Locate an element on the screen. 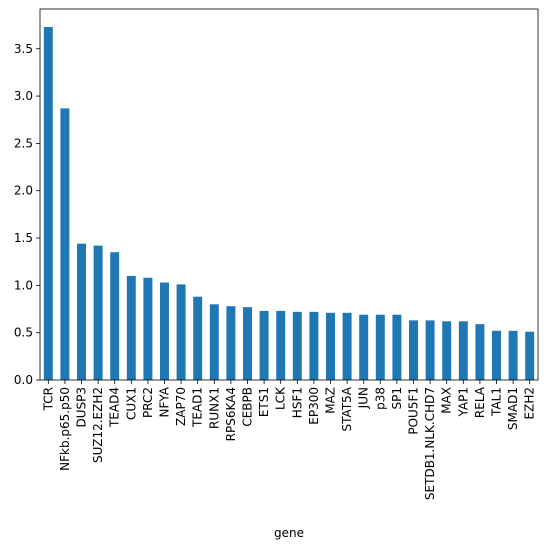  x-tick-label: ZAP70 is located at coordinates (181, 406).